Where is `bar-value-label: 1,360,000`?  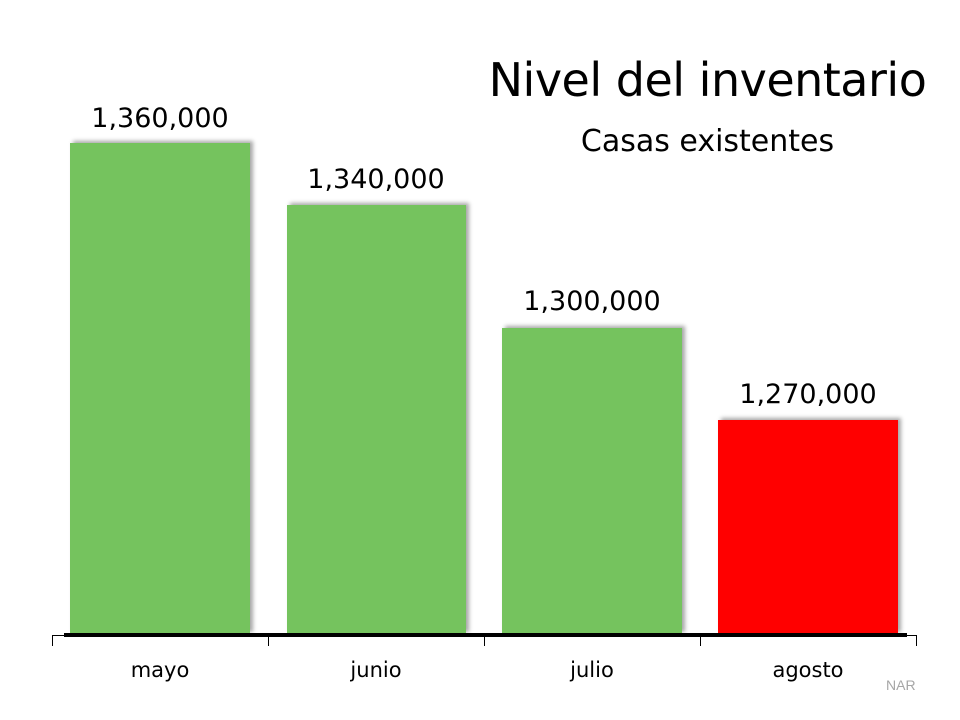 bar-value-label: 1,360,000 is located at coordinates (160, 118).